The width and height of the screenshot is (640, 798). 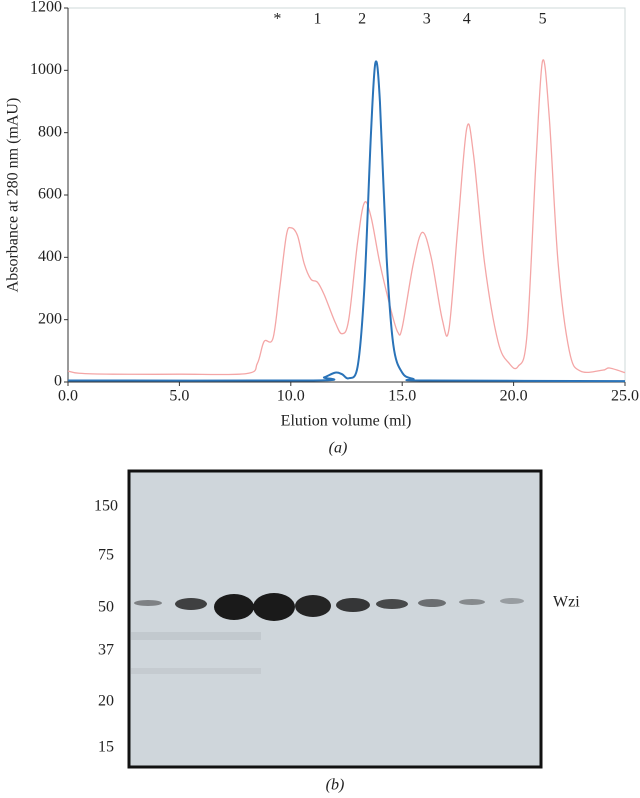 I want to click on y-tick-label: 0, so click(x=58, y=381).